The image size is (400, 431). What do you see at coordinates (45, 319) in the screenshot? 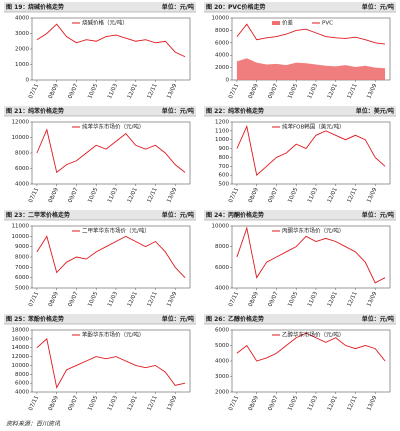
I see `figure-title: 苯酚价格走势` at bounding box center [45, 319].